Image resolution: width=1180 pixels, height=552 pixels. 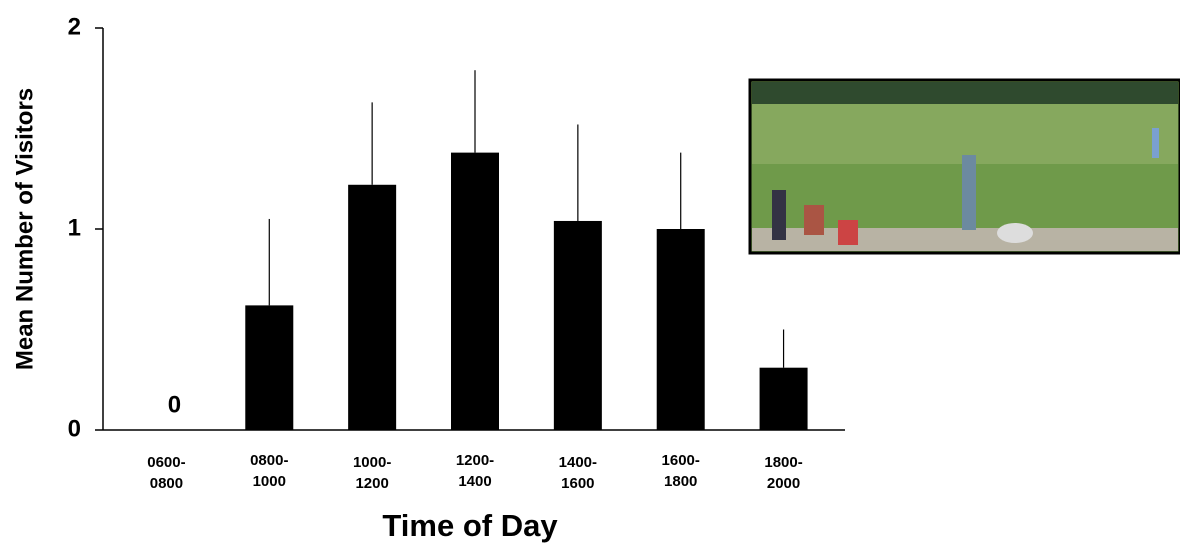 I want to click on y-tick-label: 0, so click(x=74, y=428).